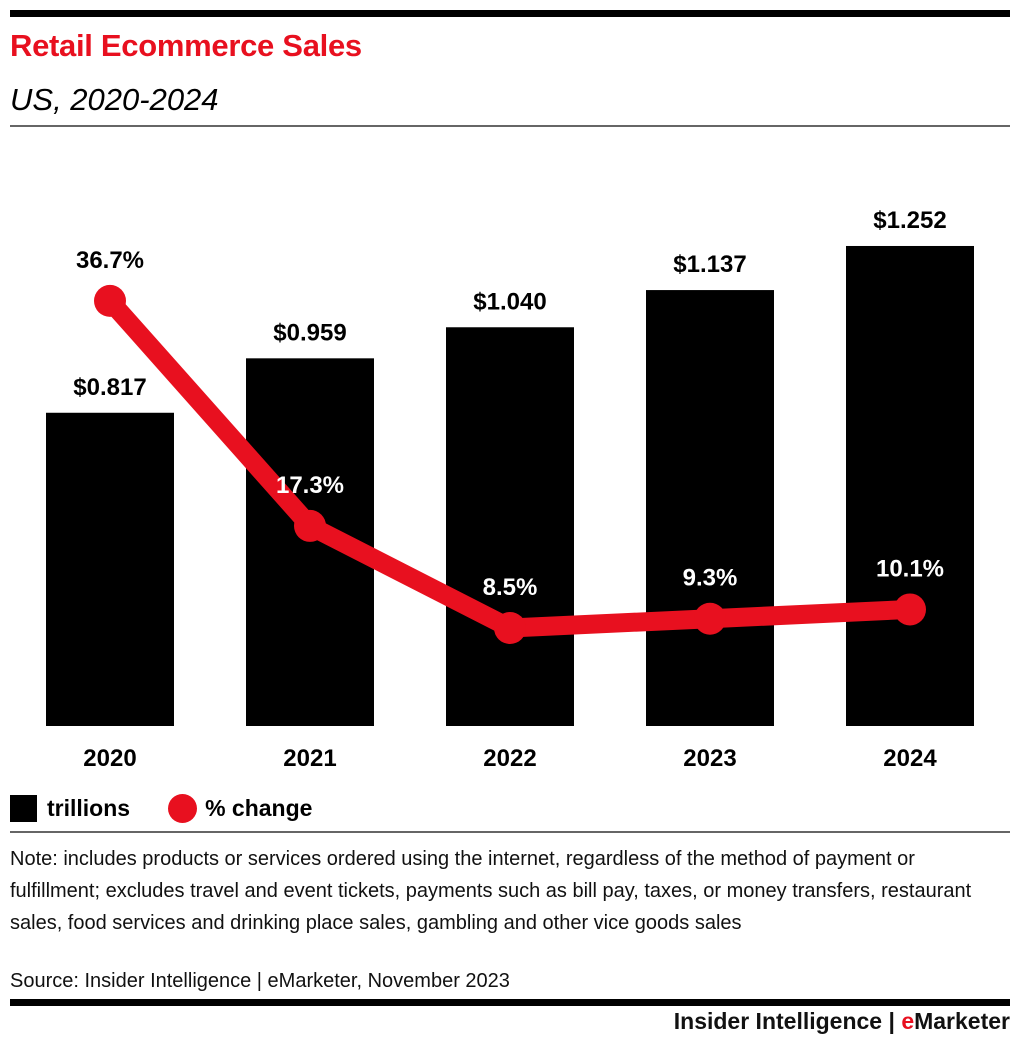 Image resolution: width=1020 pixels, height=1048 pixels. Describe the element at coordinates (89, 807) in the screenshot. I see `legend-bar-label: trillions` at that location.